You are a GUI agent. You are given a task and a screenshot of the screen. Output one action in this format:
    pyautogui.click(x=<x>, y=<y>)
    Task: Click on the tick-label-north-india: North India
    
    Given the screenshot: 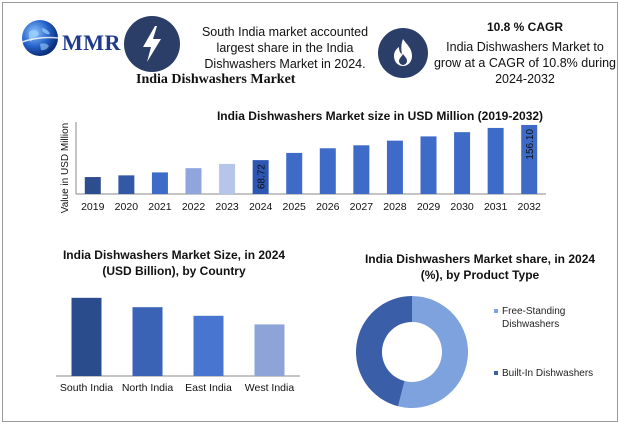 What is the action you would take?
    pyautogui.click(x=148, y=388)
    